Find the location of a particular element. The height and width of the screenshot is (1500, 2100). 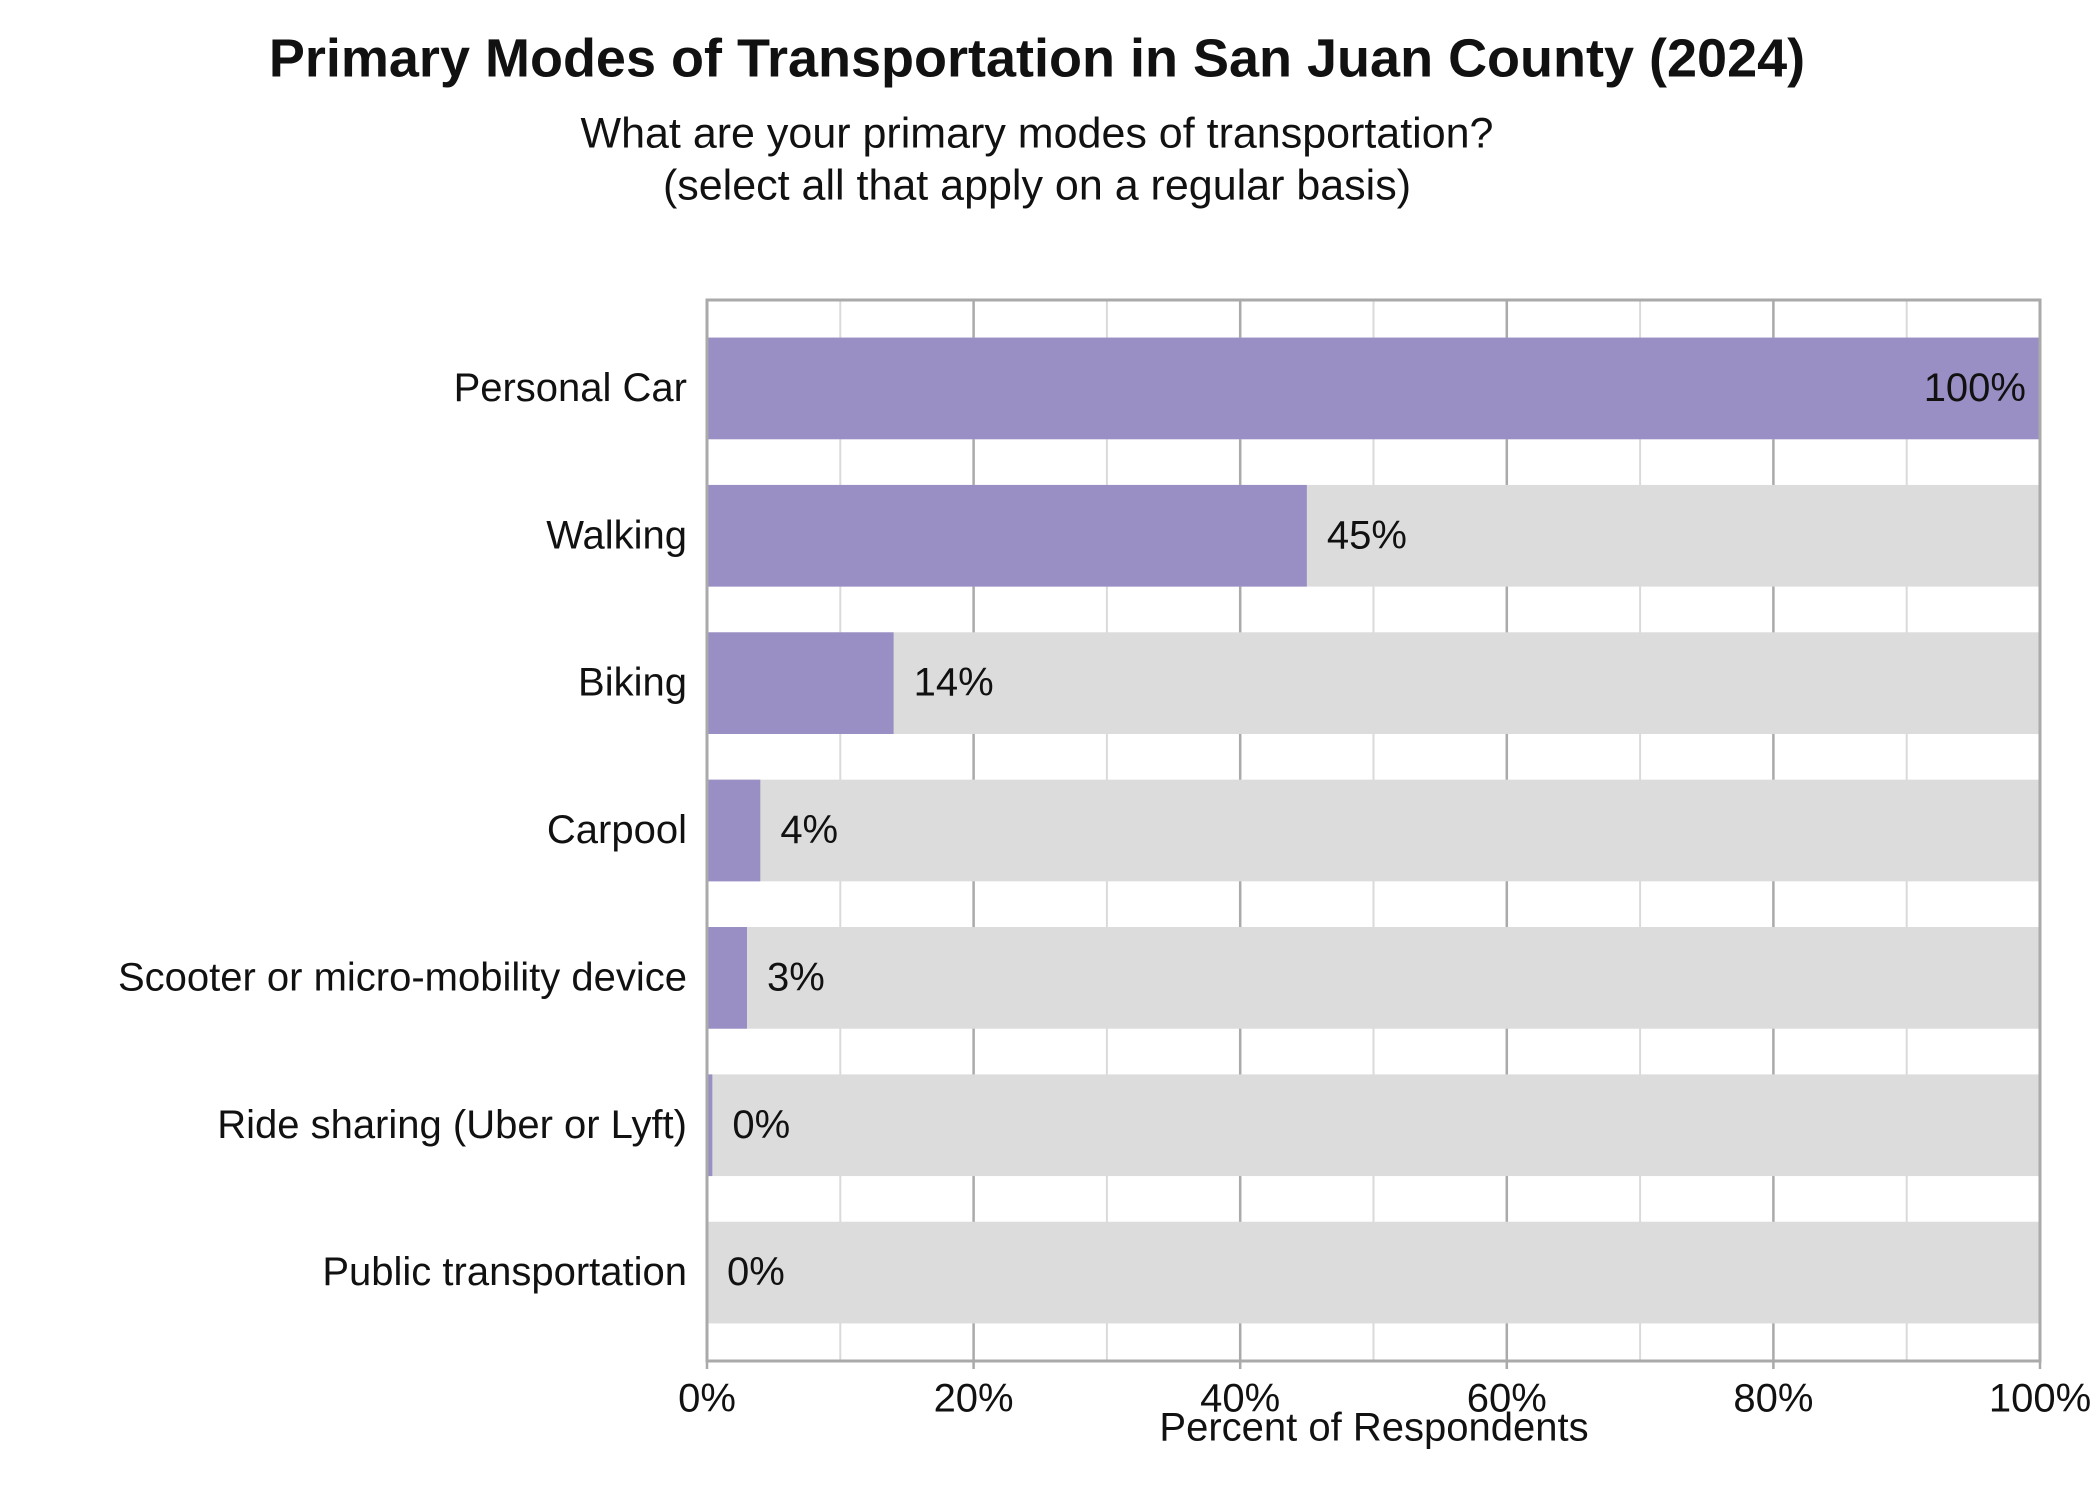

y-tick-label: Personal Car is located at coordinates (570, 388).